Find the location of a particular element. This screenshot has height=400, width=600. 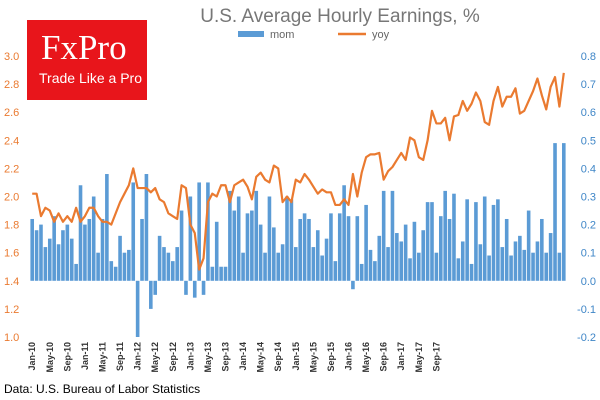

left-tick-label: 1.8 is located at coordinates (11, 226).